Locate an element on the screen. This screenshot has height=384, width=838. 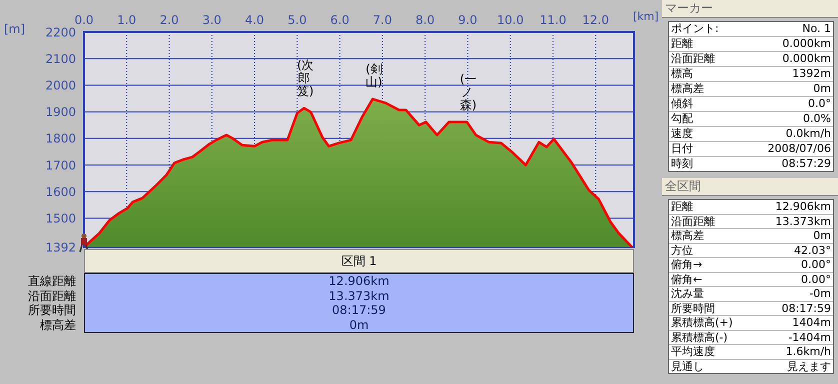
text: 日付 is located at coordinates (682, 149).